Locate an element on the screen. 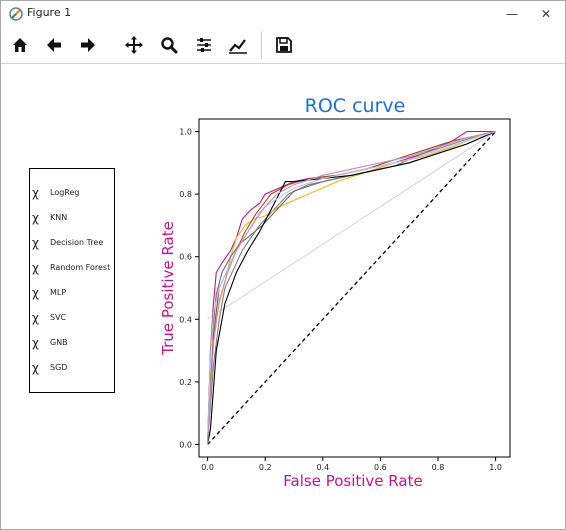 This screenshot has width=566, height=530. back-button is located at coordinates (54, 45).